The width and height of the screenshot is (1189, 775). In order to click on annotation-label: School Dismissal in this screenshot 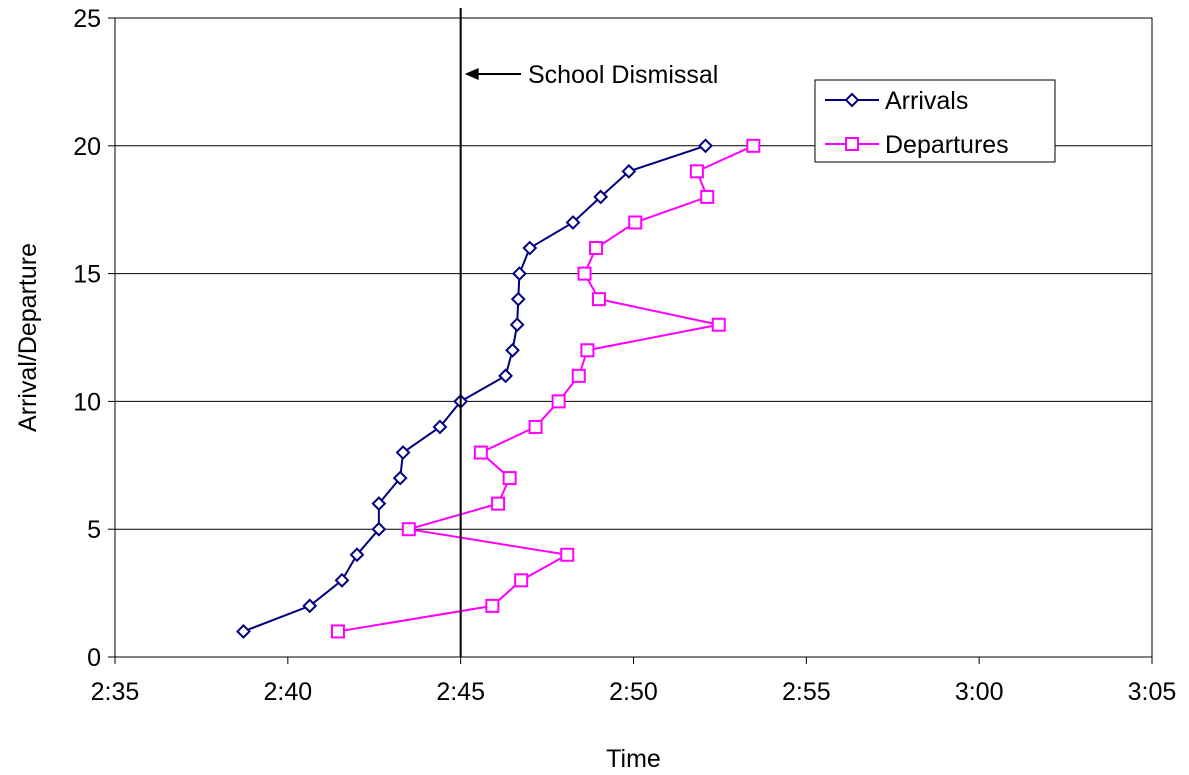, I will do `click(623, 75)`.